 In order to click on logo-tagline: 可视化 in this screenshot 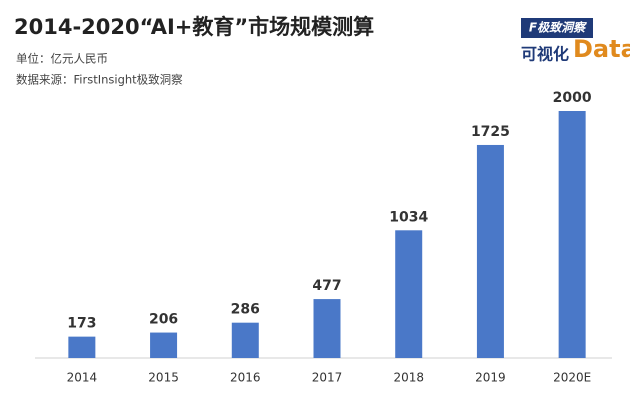, I will do `click(545, 54)`.